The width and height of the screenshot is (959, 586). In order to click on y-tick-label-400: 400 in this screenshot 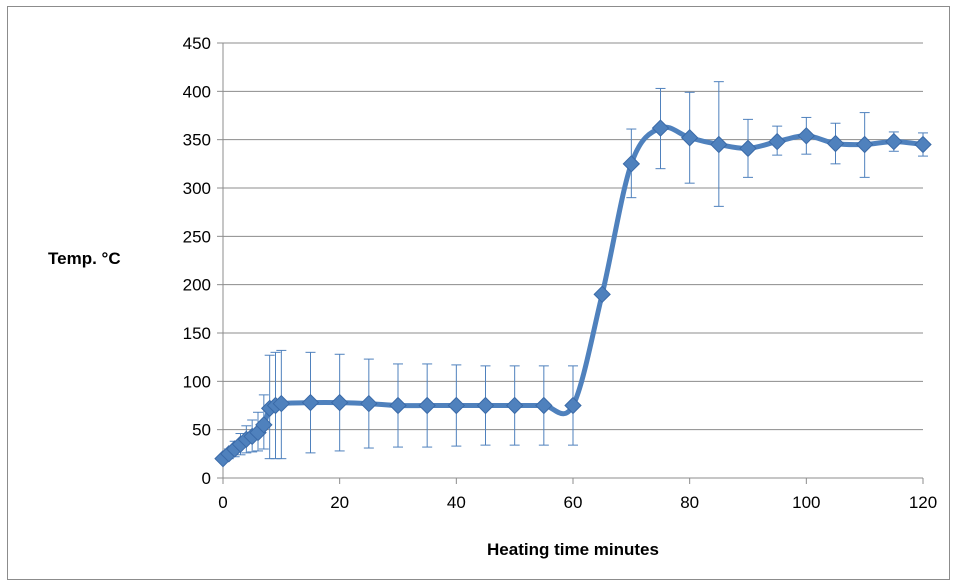, I will do `click(197, 91)`.